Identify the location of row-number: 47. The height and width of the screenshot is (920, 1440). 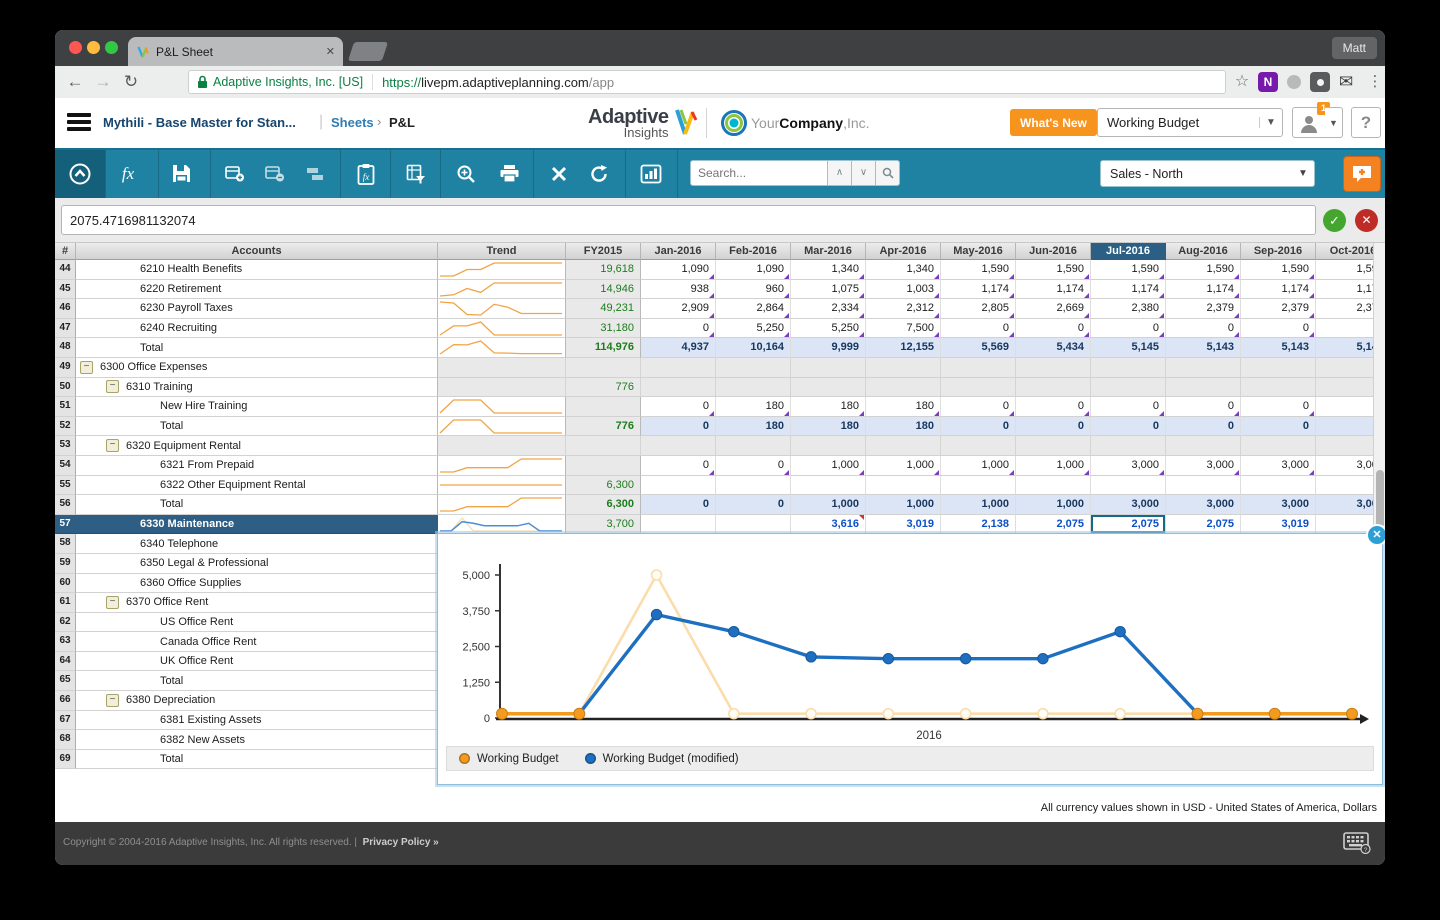
(65, 328).